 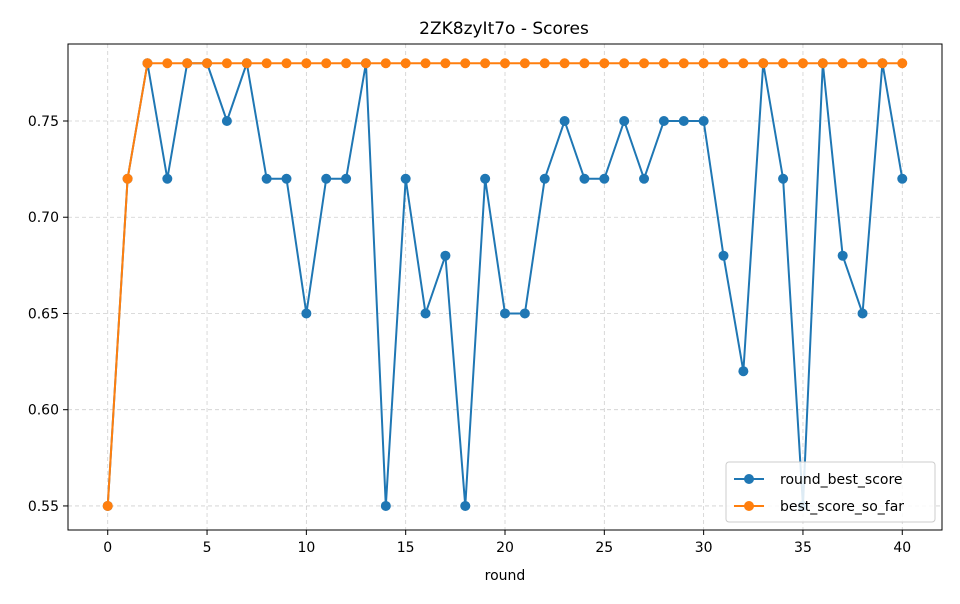 I want to click on x-tick-label: 35, so click(x=803, y=548).